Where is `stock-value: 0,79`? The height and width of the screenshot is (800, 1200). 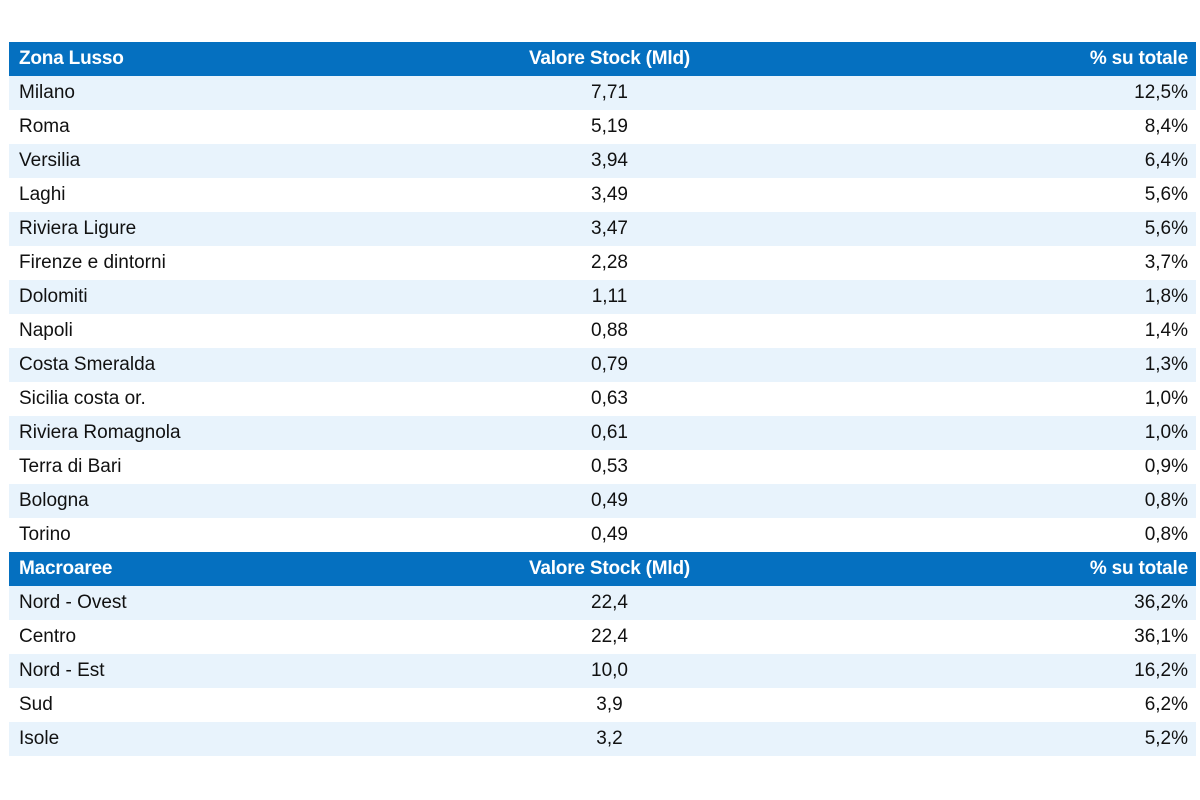
stock-value: 0,79 is located at coordinates (609, 365).